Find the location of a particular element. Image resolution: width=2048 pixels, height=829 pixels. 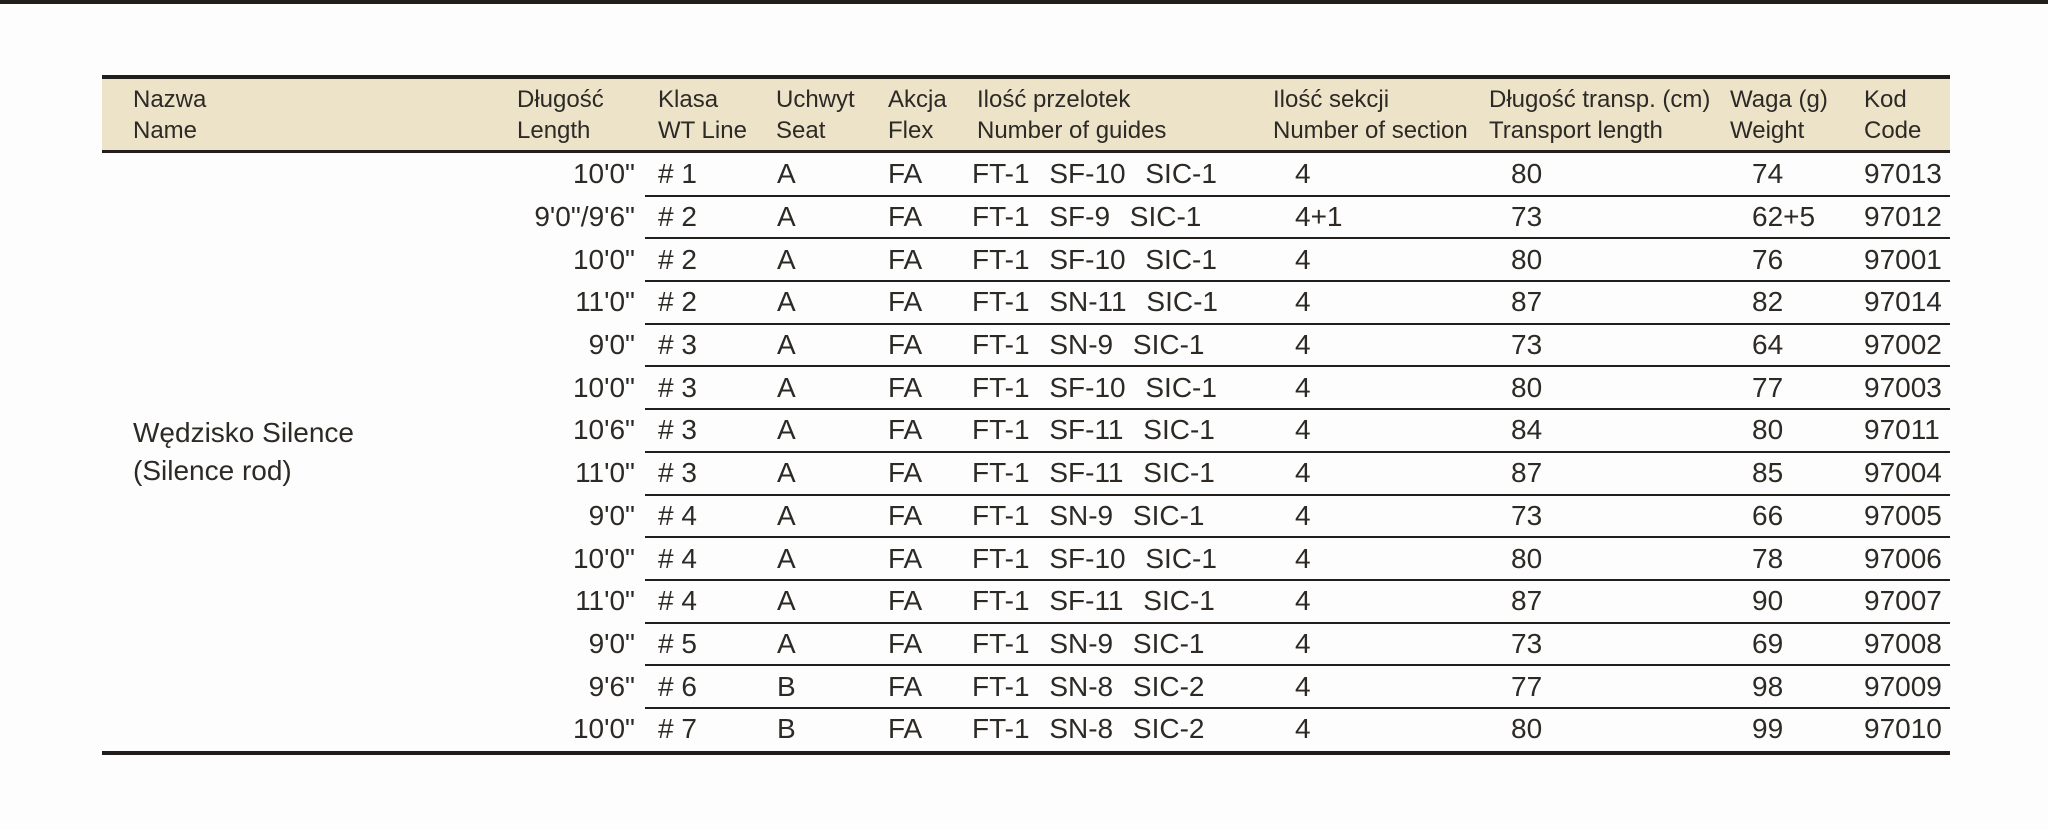

column-header-label-pl: Ilość przelotek is located at coordinates (1054, 99).